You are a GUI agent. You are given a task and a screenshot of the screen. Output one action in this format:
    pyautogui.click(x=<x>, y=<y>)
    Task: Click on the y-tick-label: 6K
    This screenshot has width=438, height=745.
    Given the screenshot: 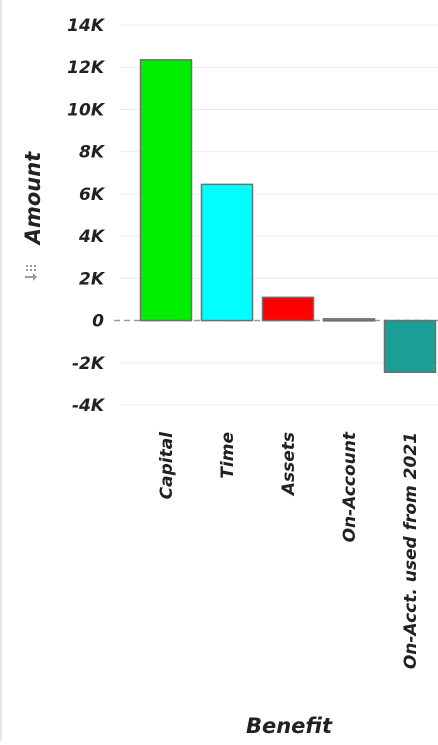 What is the action you would take?
    pyautogui.click(x=92, y=195)
    